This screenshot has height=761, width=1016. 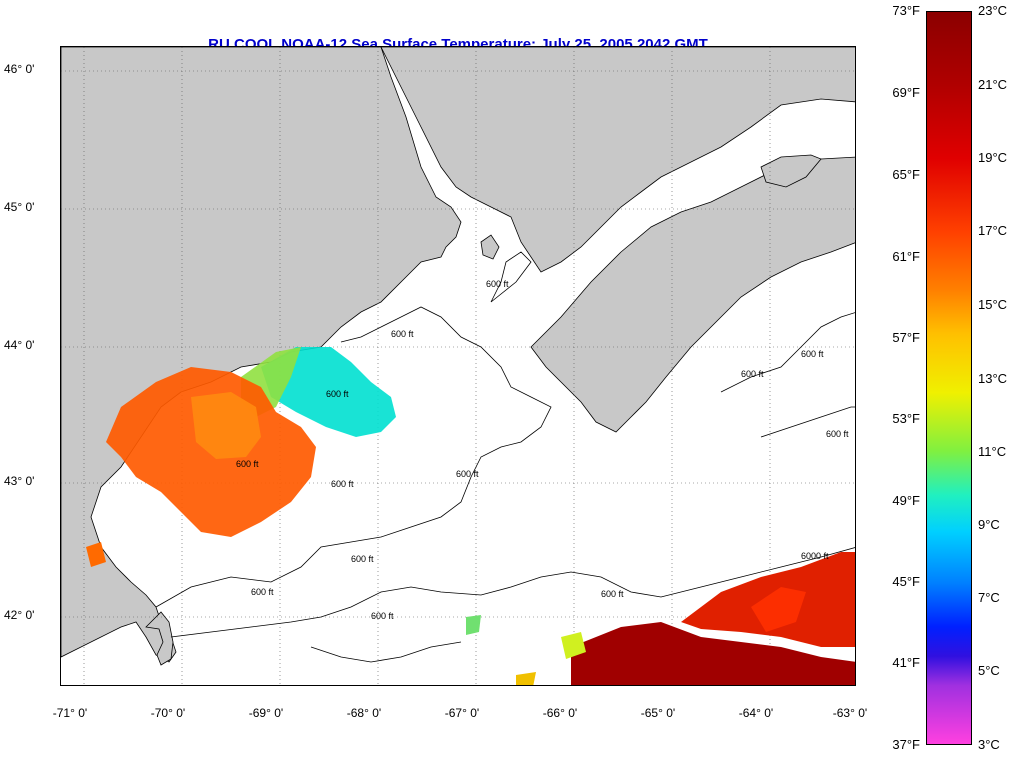 What do you see at coordinates (906, 744) in the screenshot?
I see `colorbar-f-37: 37°F` at bounding box center [906, 744].